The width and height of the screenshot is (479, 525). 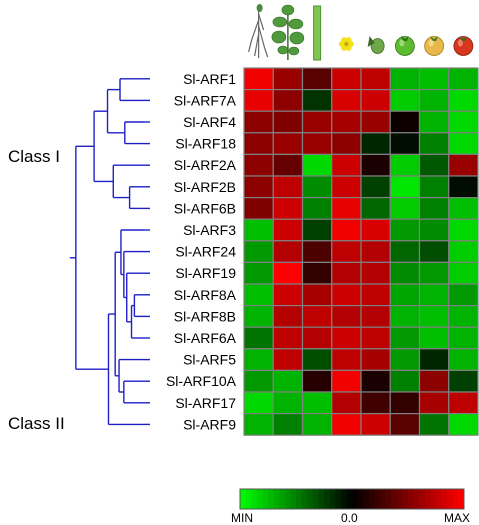 What do you see at coordinates (209, 230) in the screenshot?
I see `gene-label: Sl-ARF3` at bounding box center [209, 230].